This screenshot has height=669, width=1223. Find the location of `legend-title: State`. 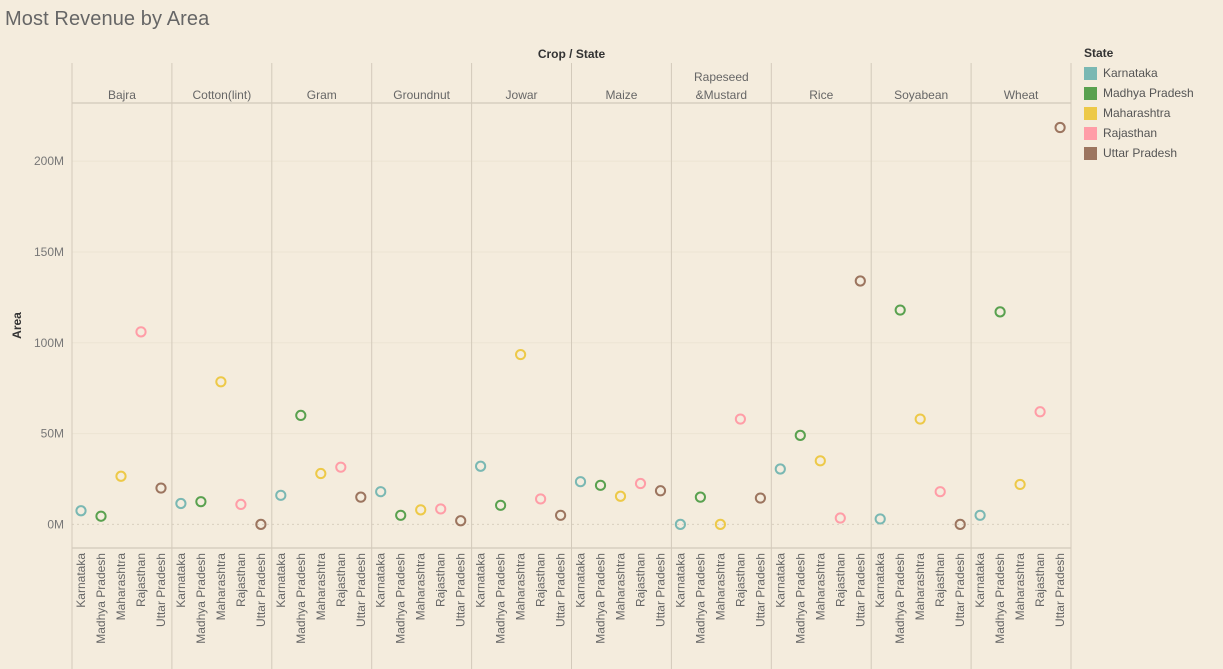

legend-title: State is located at coordinates (1099, 53).